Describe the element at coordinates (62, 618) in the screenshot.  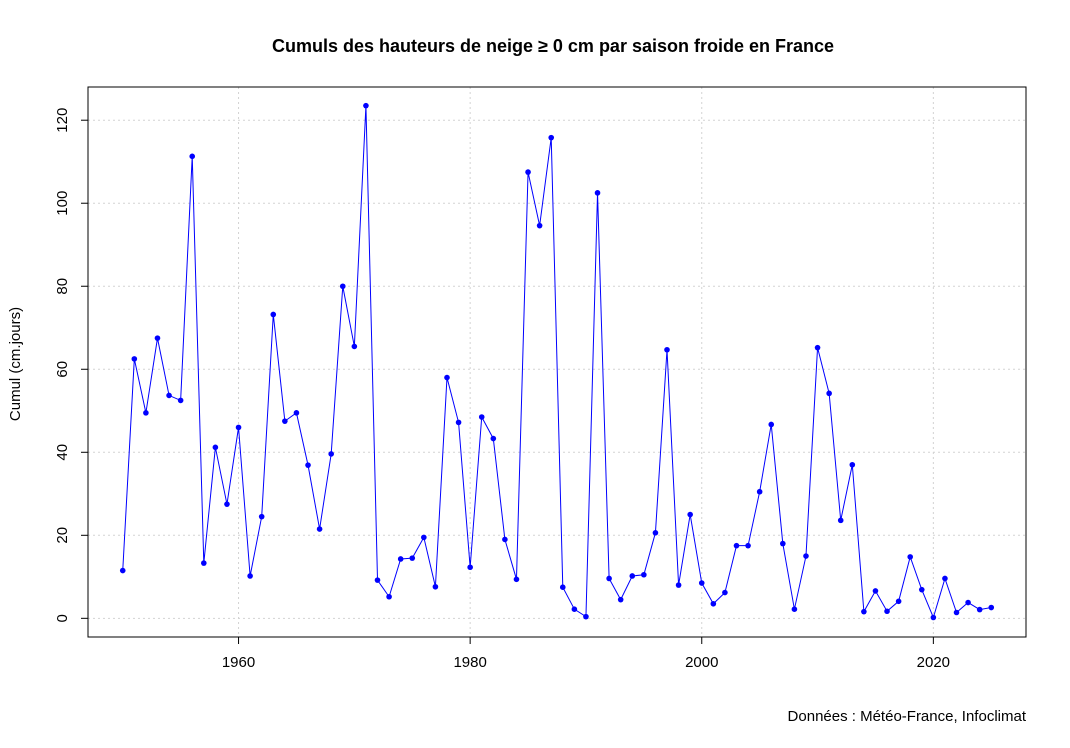
I see `y-tick-label: 0` at that location.